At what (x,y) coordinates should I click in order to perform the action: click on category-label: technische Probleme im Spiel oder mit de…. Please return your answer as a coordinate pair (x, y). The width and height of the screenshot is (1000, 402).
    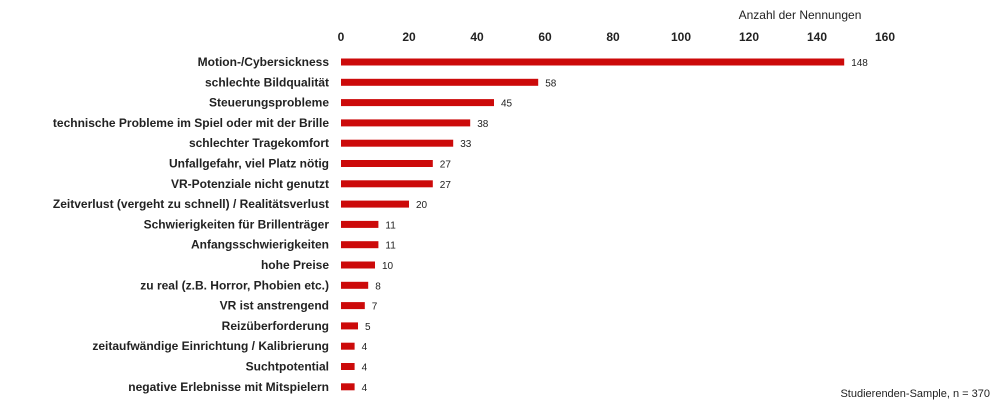
    Looking at the image, I should click on (191, 123).